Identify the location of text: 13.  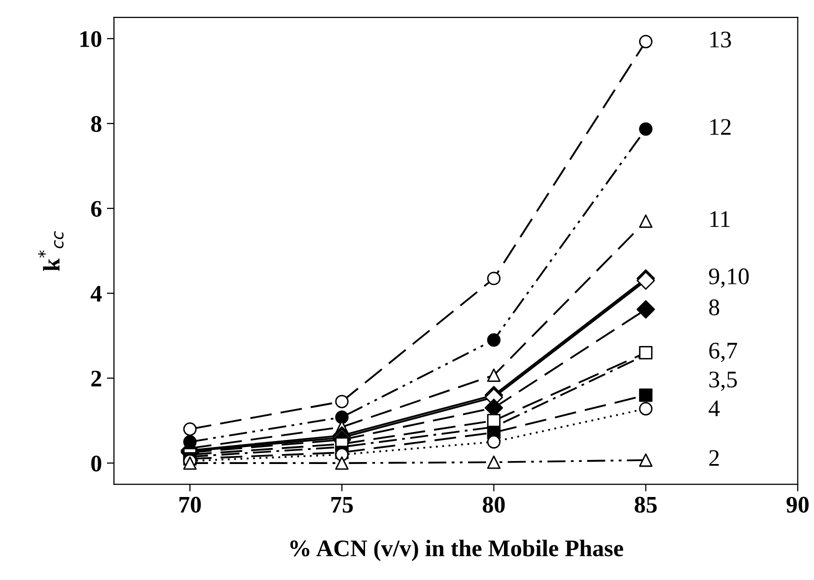
(720, 40).